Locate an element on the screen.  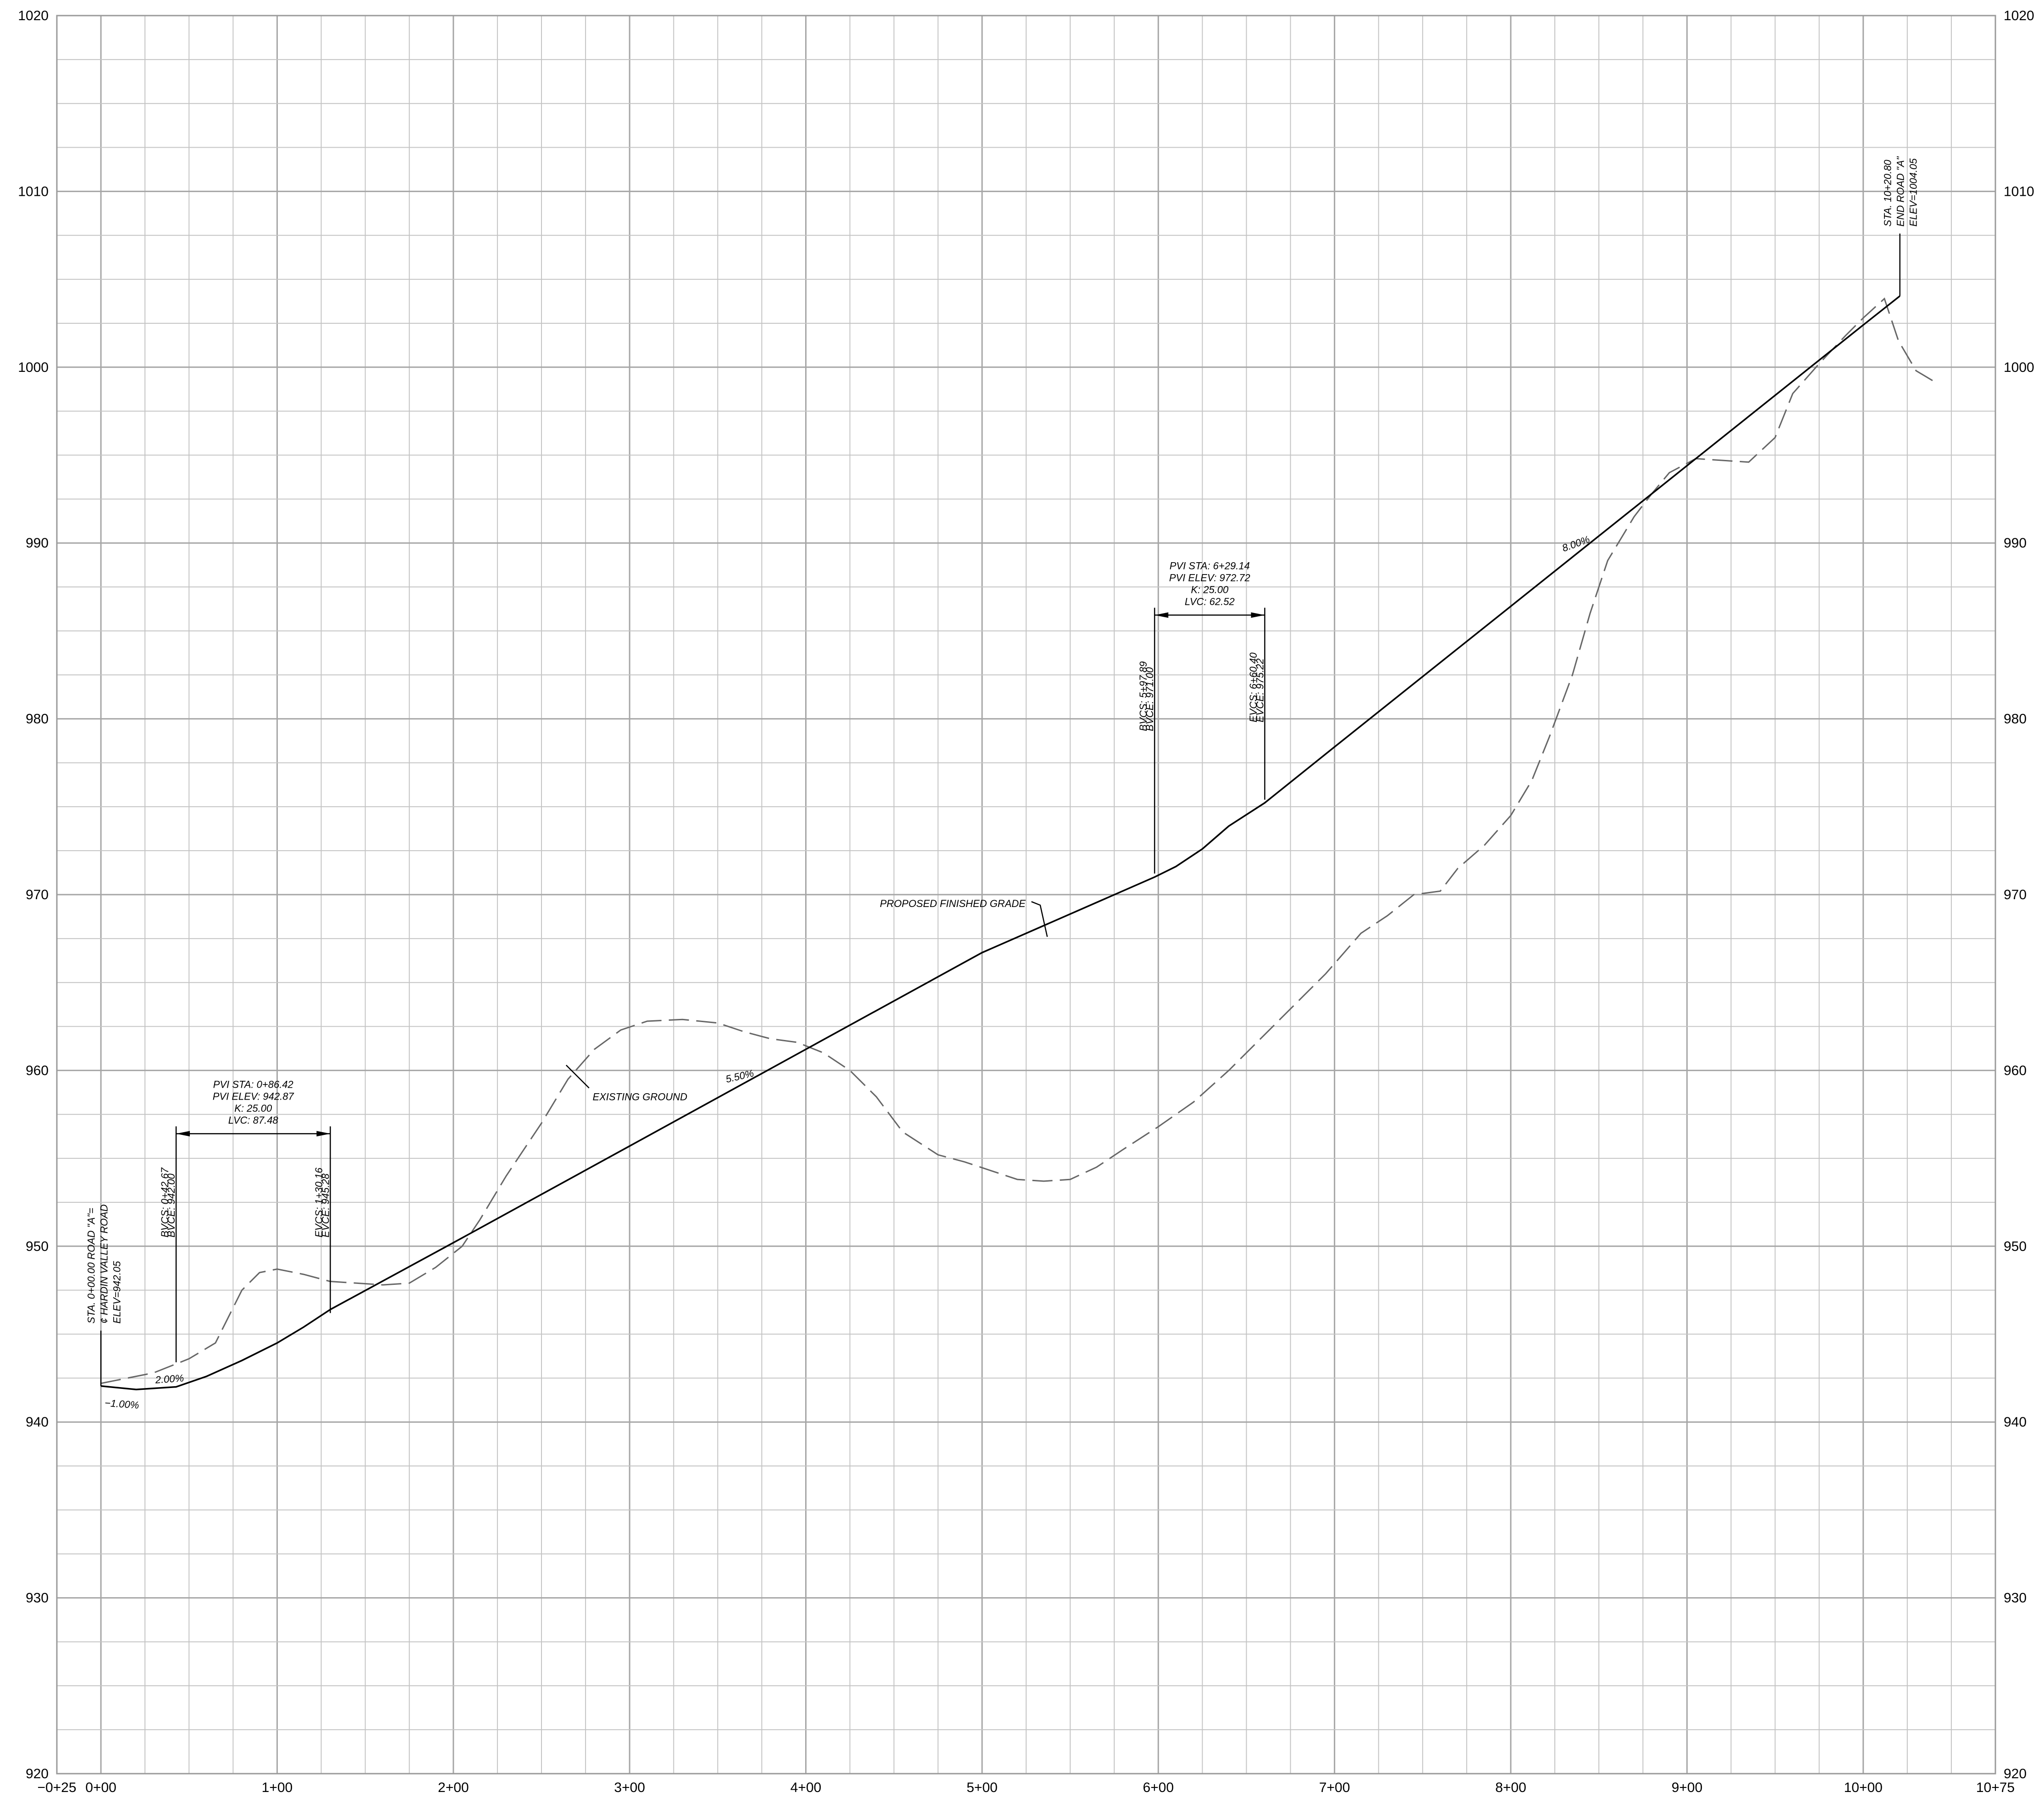
x-tick-label: −0+25 is located at coordinates (57, 1787).